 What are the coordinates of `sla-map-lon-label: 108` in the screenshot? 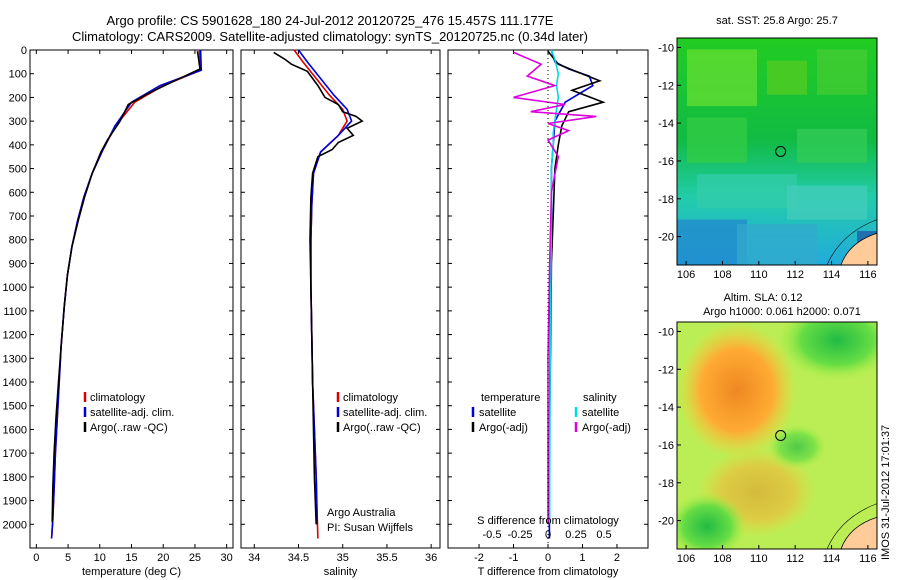 It's located at (722, 559).